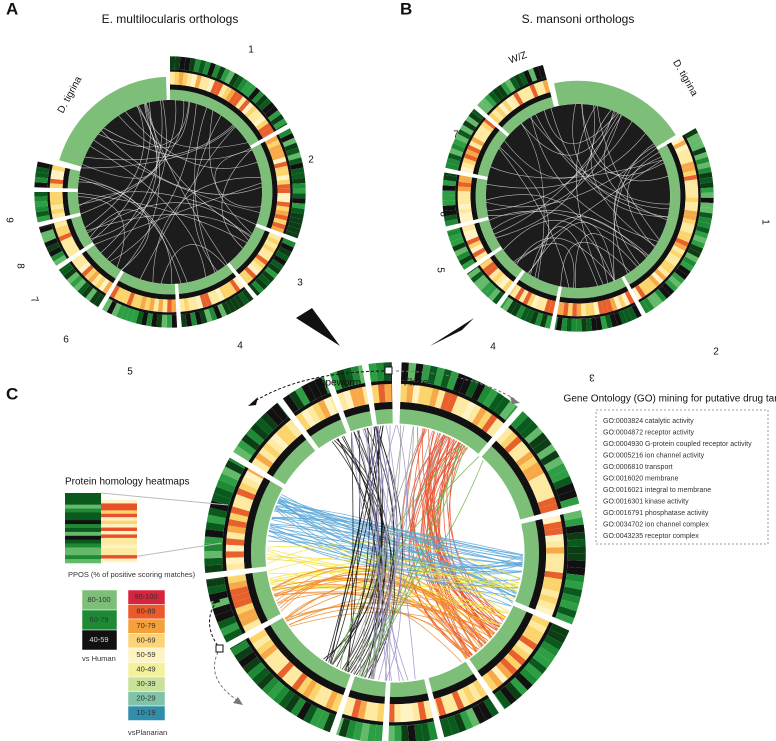 This screenshot has width=776, height=741. Describe the element at coordinates (406, 9) in the screenshot. I see `panel-letter: B` at that location.